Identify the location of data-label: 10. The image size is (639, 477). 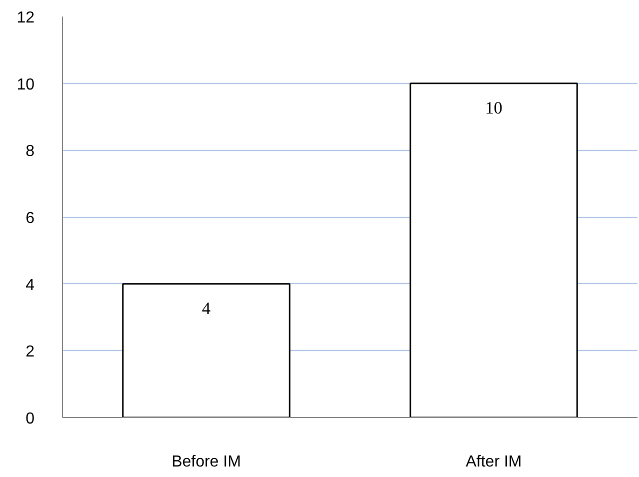
(493, 108).